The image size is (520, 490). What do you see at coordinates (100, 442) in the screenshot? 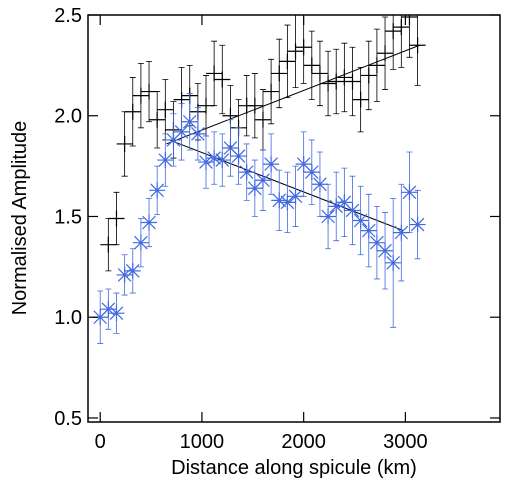
I see `x-tick-label: 0` at bounding box center [100, 442].